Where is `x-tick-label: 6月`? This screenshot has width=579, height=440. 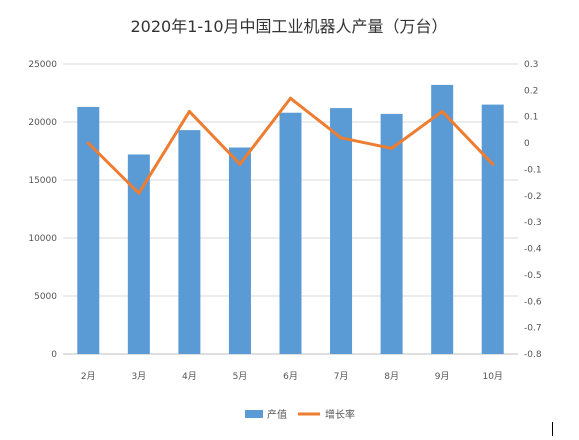 x-tick-label: 6月 is located at coordinates (290, 376).